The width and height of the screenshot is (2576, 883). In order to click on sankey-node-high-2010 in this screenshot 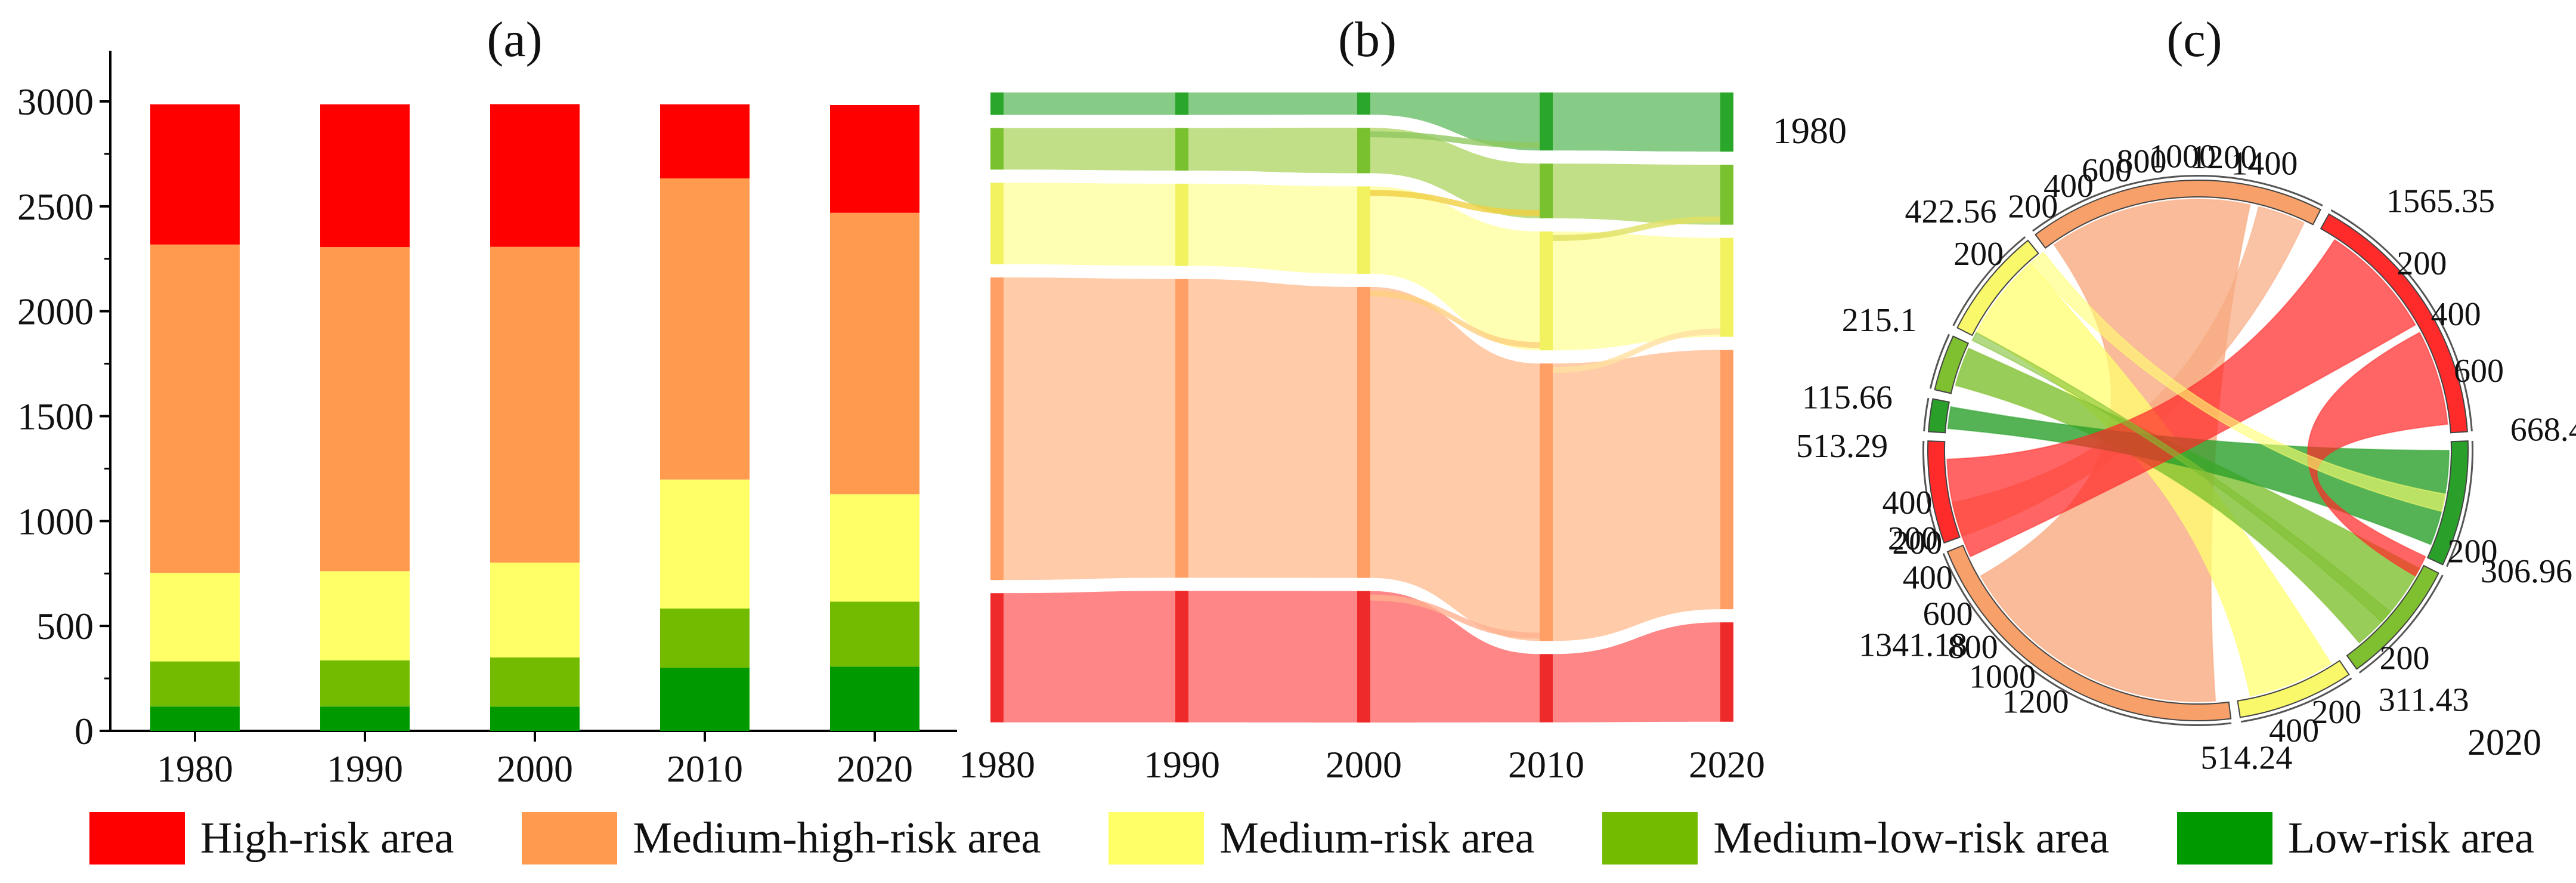, I will do `click(1547, 688)`.